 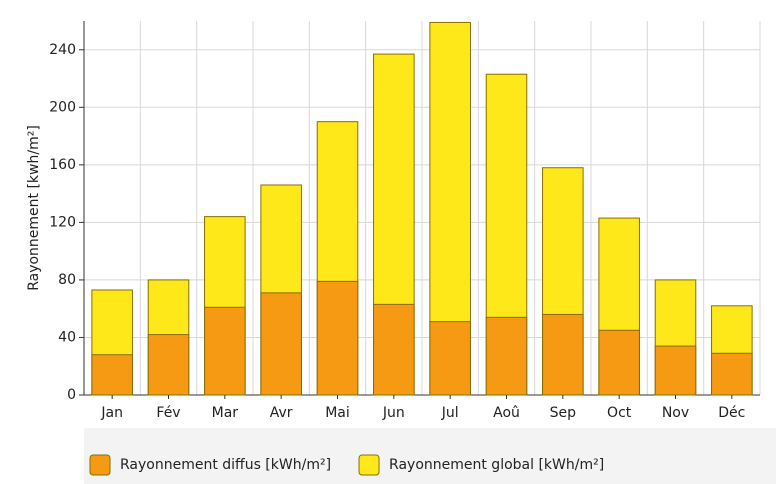 I want to click on legend-label: Rayonnement diffus [kWh/m²], so click(x=225, y=465).